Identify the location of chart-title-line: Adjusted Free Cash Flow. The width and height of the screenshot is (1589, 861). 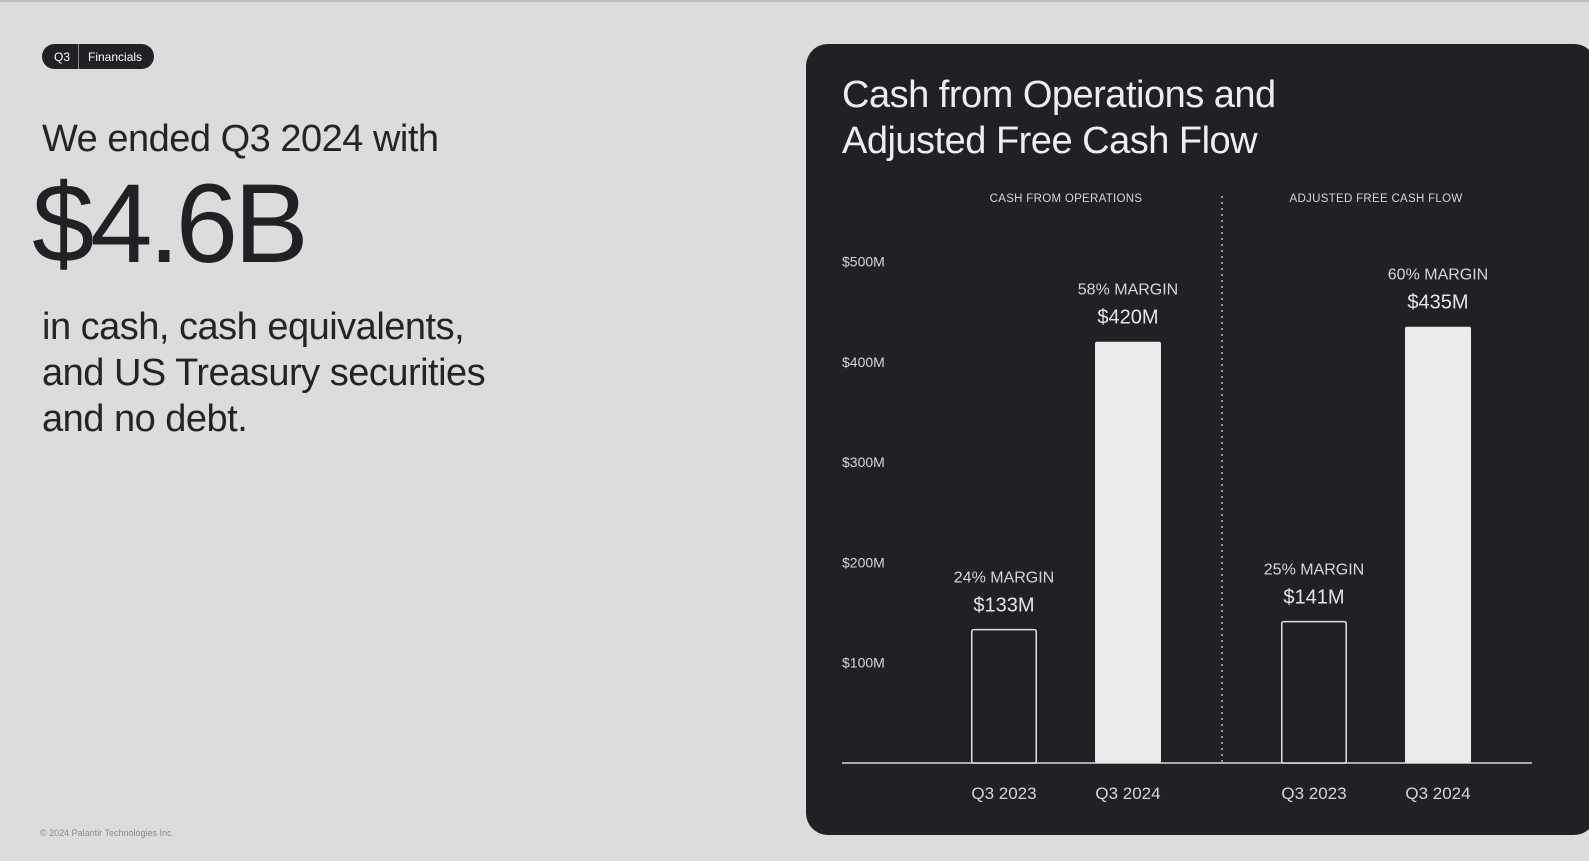
(1050, 141).